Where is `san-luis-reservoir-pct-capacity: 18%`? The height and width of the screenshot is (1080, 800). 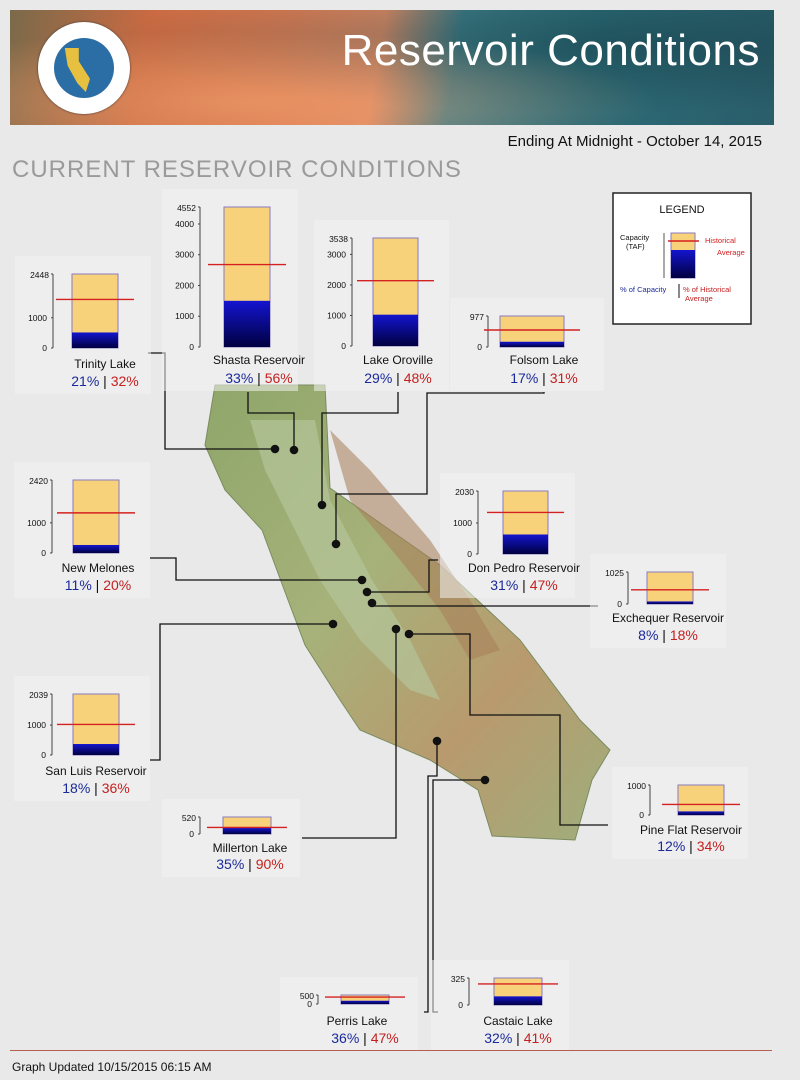
san-luis-reservoir-pct-capacity: 18% is located at coordinates (78, 788).